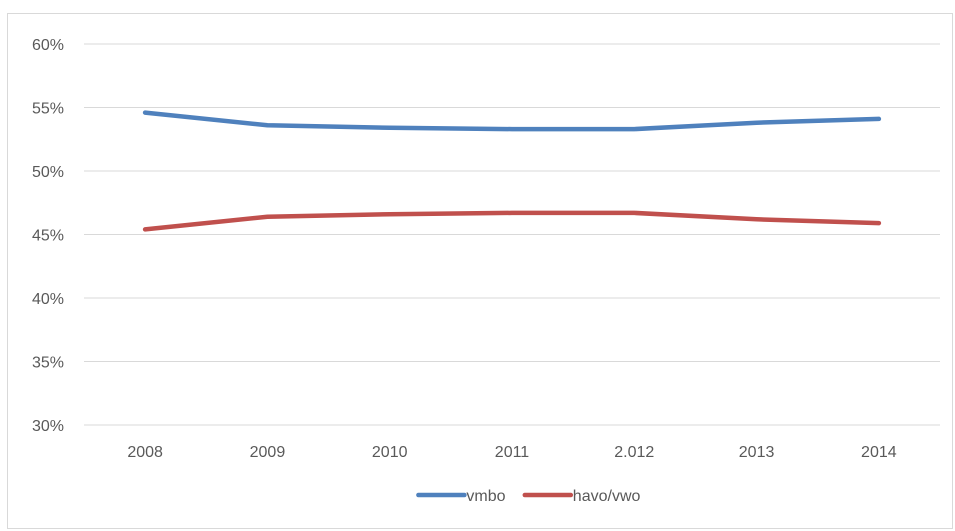 This screenshot has width=955, height=531. Describe the element at coordinates (512, 121) in the screenshot. I see `series-line-vmbo` at that location.